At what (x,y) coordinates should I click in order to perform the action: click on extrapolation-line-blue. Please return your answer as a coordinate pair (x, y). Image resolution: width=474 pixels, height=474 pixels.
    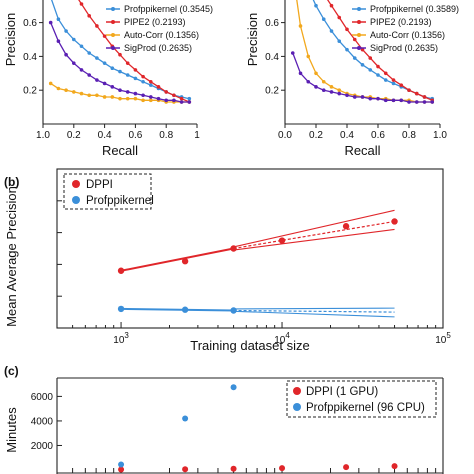
    Looking at the image, I should click on (314, 311).